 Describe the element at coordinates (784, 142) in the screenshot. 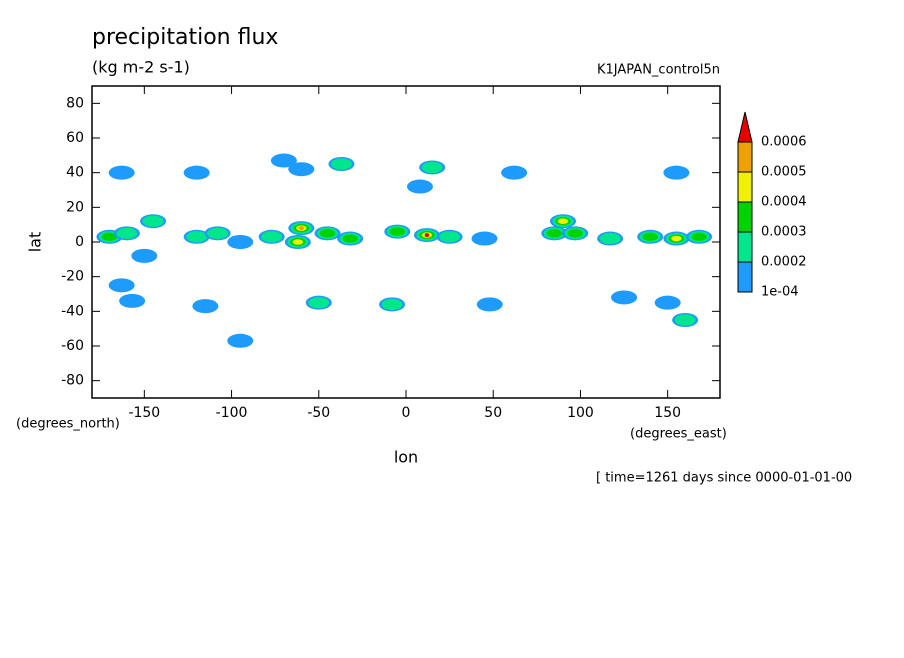

I see `colorbar-label: 0.0006` at that location.